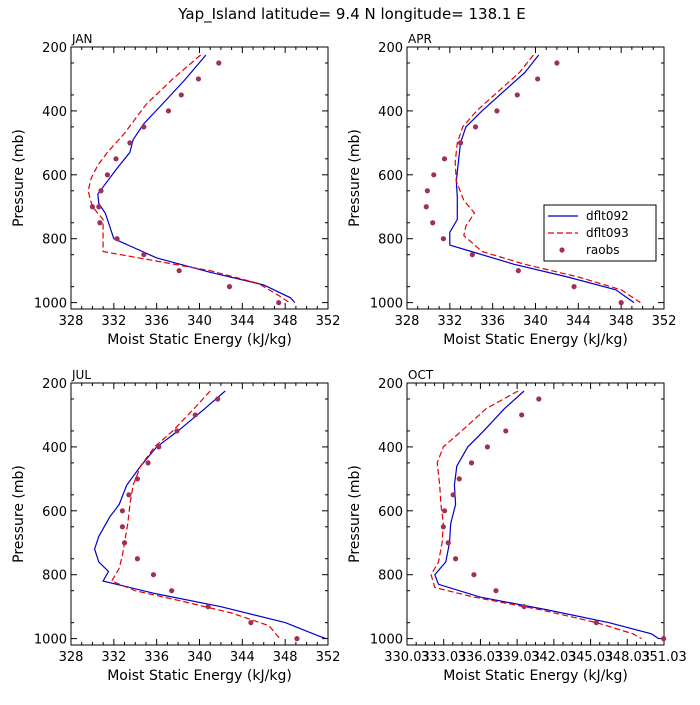 The image size is (700, 705). I want to click on legend: dflt092 dflt093 raobs, so click(600, 233).